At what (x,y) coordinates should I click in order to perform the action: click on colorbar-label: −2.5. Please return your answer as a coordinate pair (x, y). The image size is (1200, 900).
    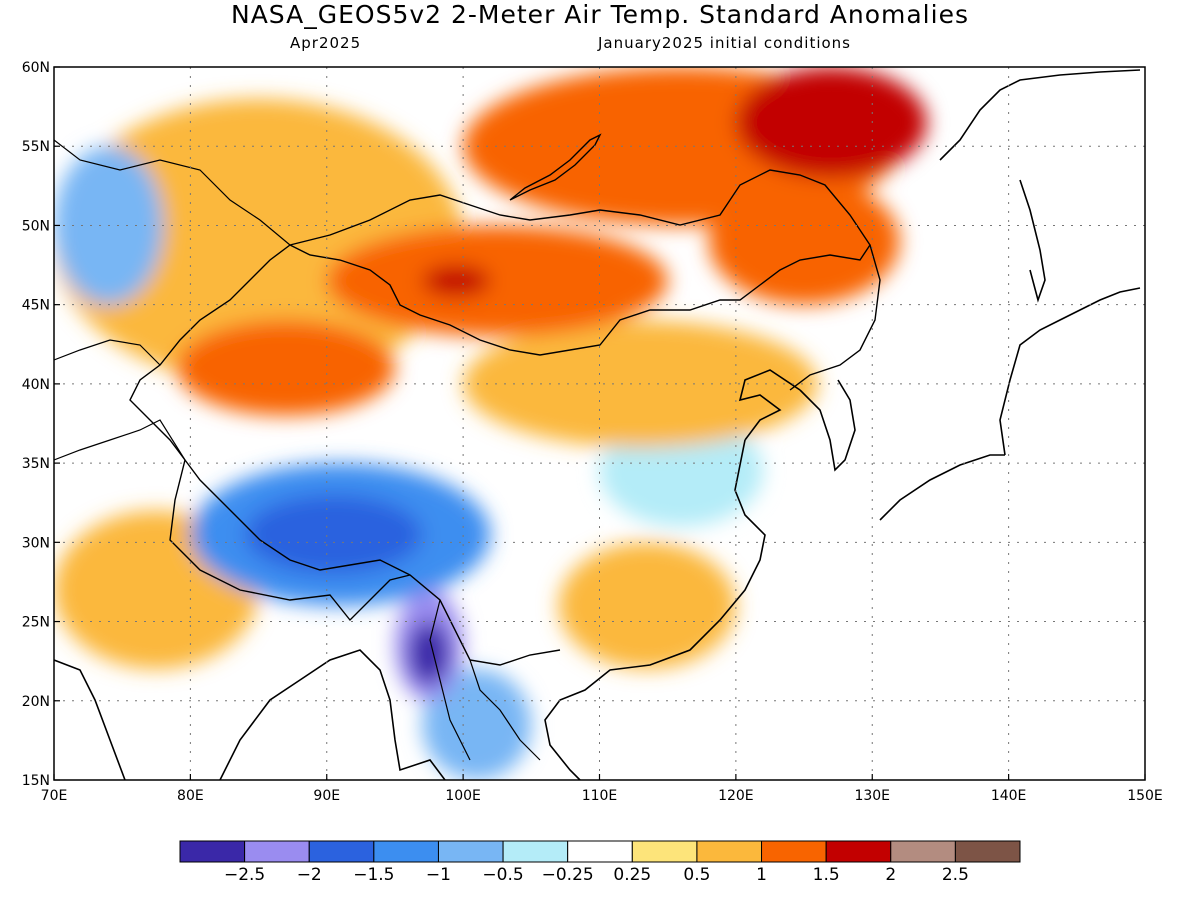
    Looking at the image, I should click on (244, 875).